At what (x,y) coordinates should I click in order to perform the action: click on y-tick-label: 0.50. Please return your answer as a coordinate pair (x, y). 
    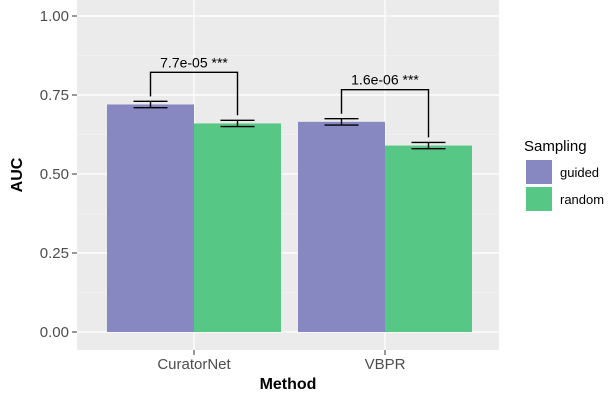
    Looking at the image, I should click on (54, 174).